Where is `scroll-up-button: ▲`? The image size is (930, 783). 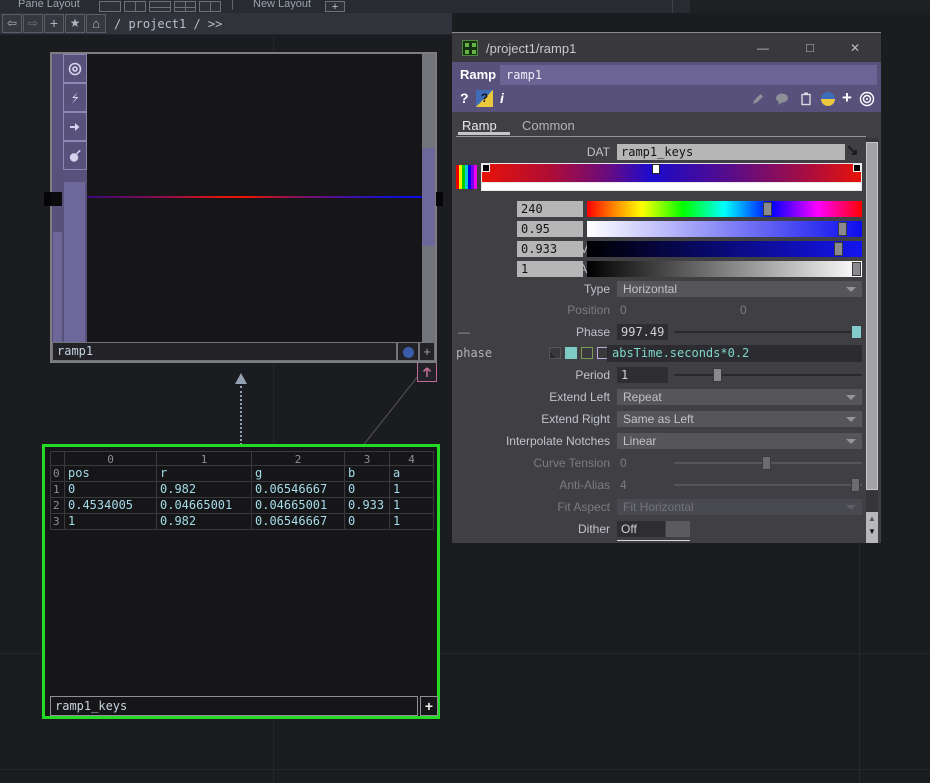
scroll-up-button: ▲ is located at coordinates (872, 518).